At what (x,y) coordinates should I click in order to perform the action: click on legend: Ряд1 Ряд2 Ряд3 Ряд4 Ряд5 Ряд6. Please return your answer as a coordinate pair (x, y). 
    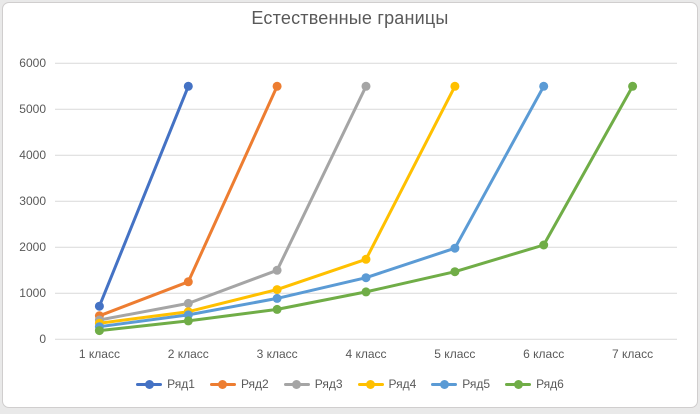
    Looking at the image, I should click on (350, 384).